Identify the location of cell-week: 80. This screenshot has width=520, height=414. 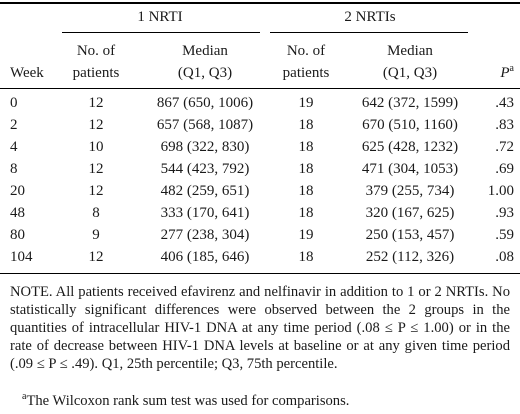
(17, 235).